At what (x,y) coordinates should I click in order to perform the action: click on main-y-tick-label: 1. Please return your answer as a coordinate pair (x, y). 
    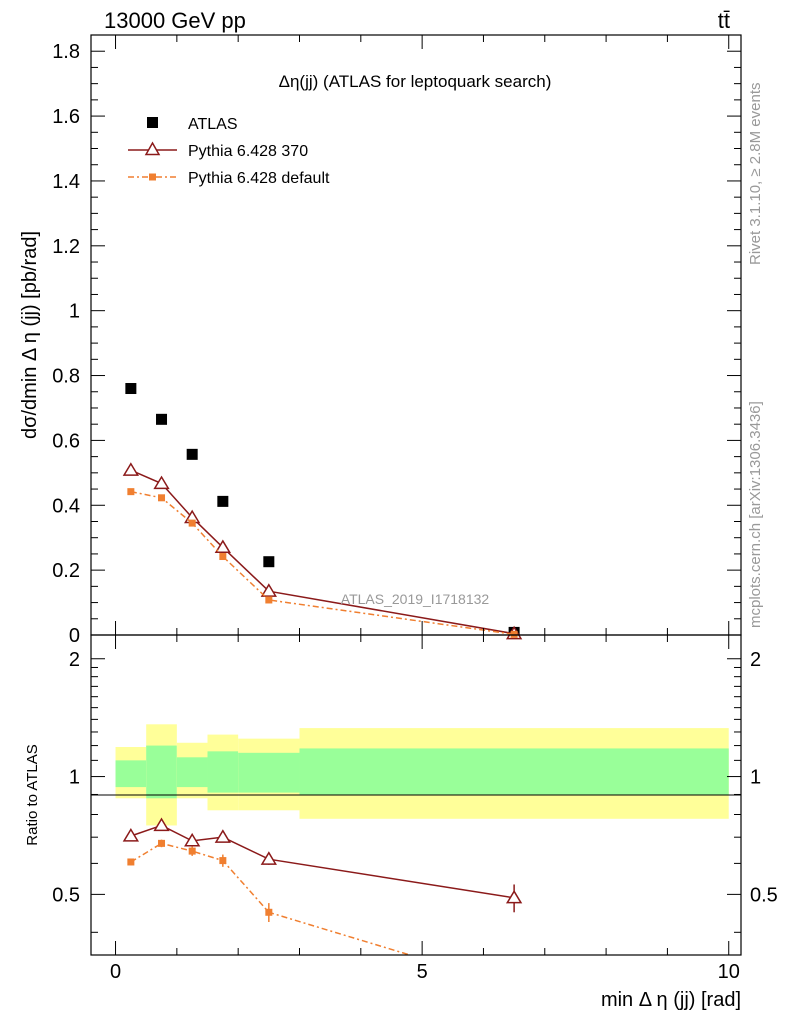
    Looking at the image, I should click on (74, 312).